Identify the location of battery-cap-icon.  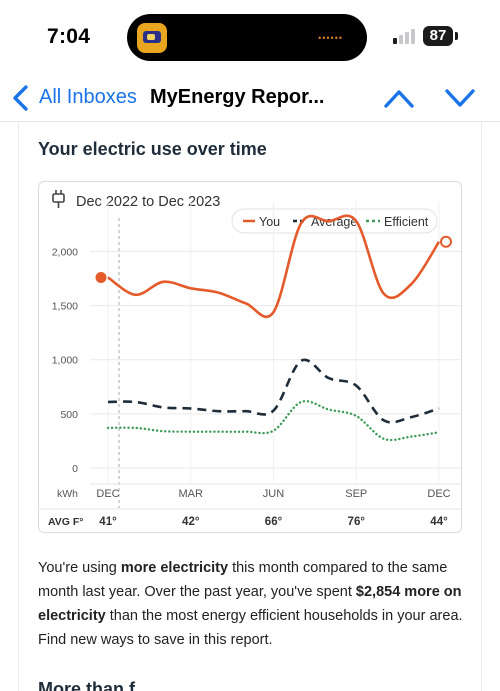
(456, 36).